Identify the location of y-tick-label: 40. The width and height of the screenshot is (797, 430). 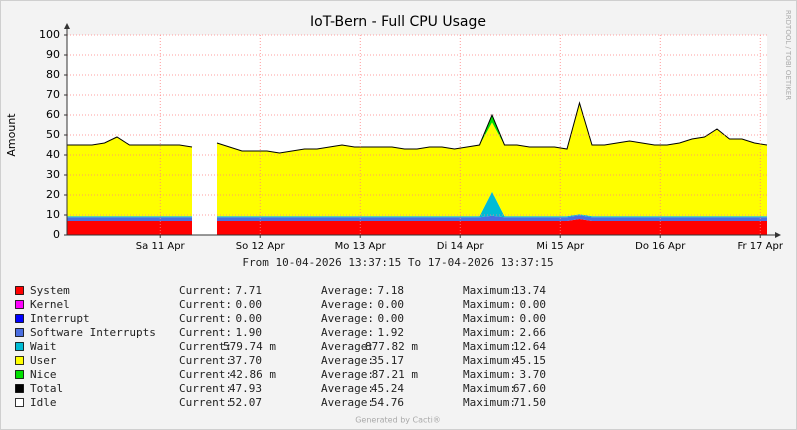
(53, 154).